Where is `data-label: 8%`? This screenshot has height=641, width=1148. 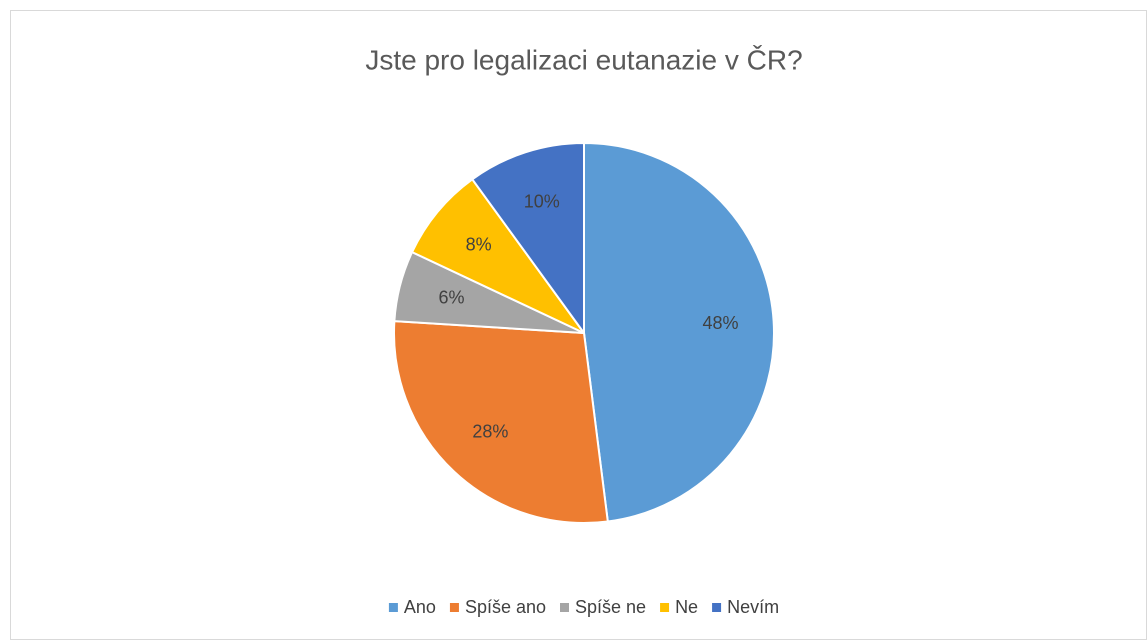
data-label: 8% is located at coordinates (479, 245).